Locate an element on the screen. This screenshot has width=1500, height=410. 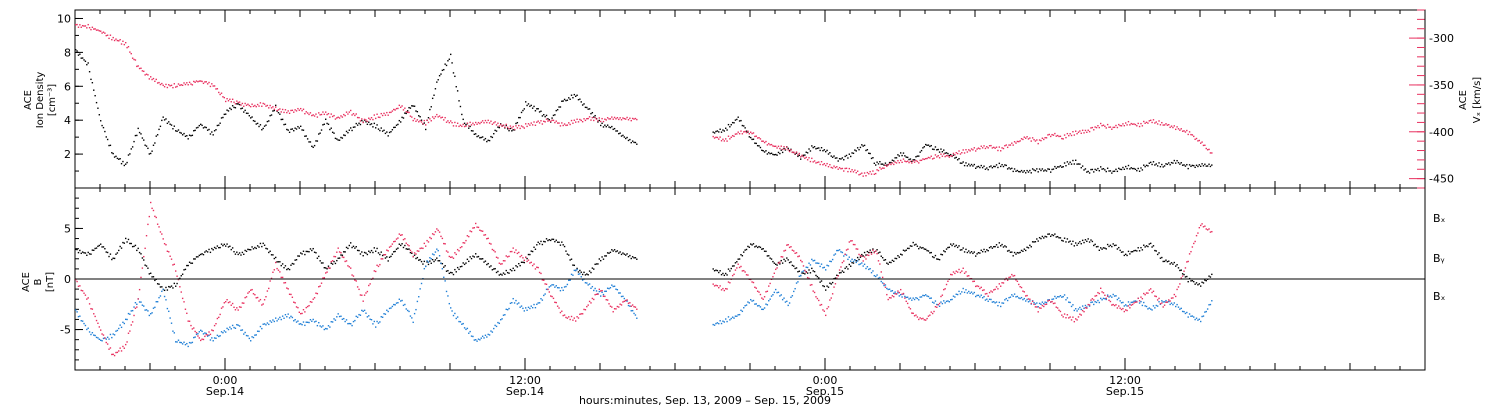
x-tick-date-label: Sep.14 is located at coordinates (525, 391).